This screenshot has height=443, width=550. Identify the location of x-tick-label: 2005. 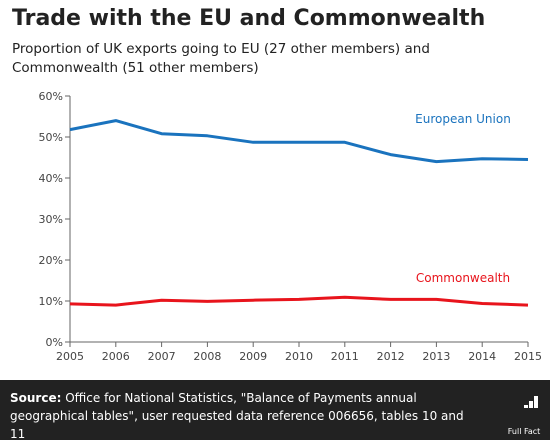
(70, 356).